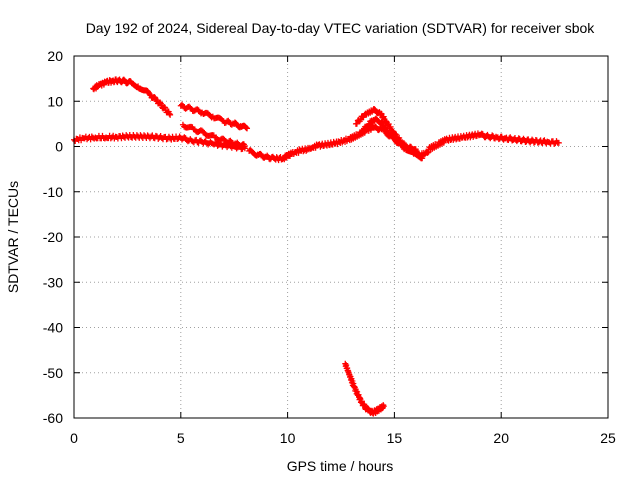 This screenshot has height=480, width=640. What do you see at coordinates (608, 438) in the screenshot?
I see `x-tick-label: 25` at bounding box center [608, 438].